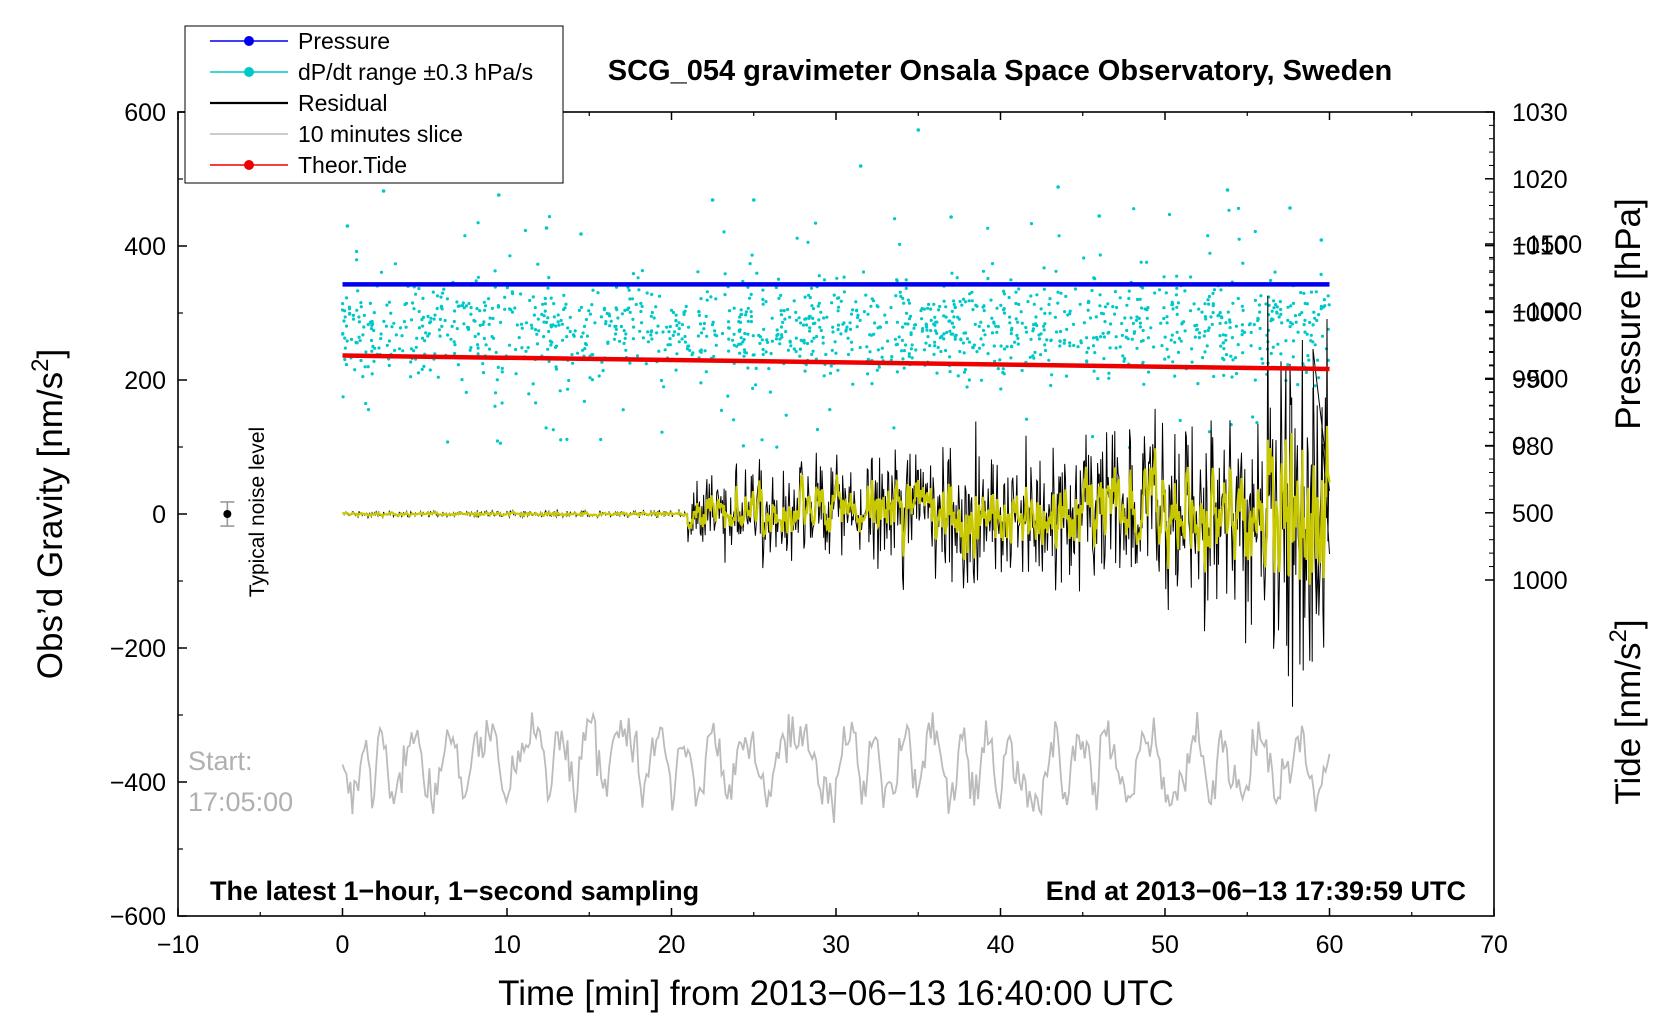 Image resolution: width=1676 pixels, height=1020 pixels. I want to click on legend-box, so click(374, 104).